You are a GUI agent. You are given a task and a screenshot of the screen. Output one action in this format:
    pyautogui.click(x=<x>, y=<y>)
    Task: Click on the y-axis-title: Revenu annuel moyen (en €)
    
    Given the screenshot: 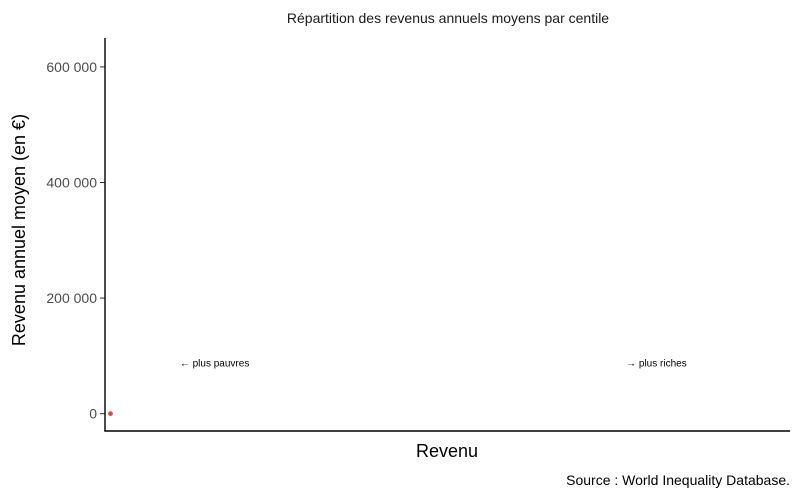 What is the action you would take?
    pyautogui.click(x=19, y=230)
    